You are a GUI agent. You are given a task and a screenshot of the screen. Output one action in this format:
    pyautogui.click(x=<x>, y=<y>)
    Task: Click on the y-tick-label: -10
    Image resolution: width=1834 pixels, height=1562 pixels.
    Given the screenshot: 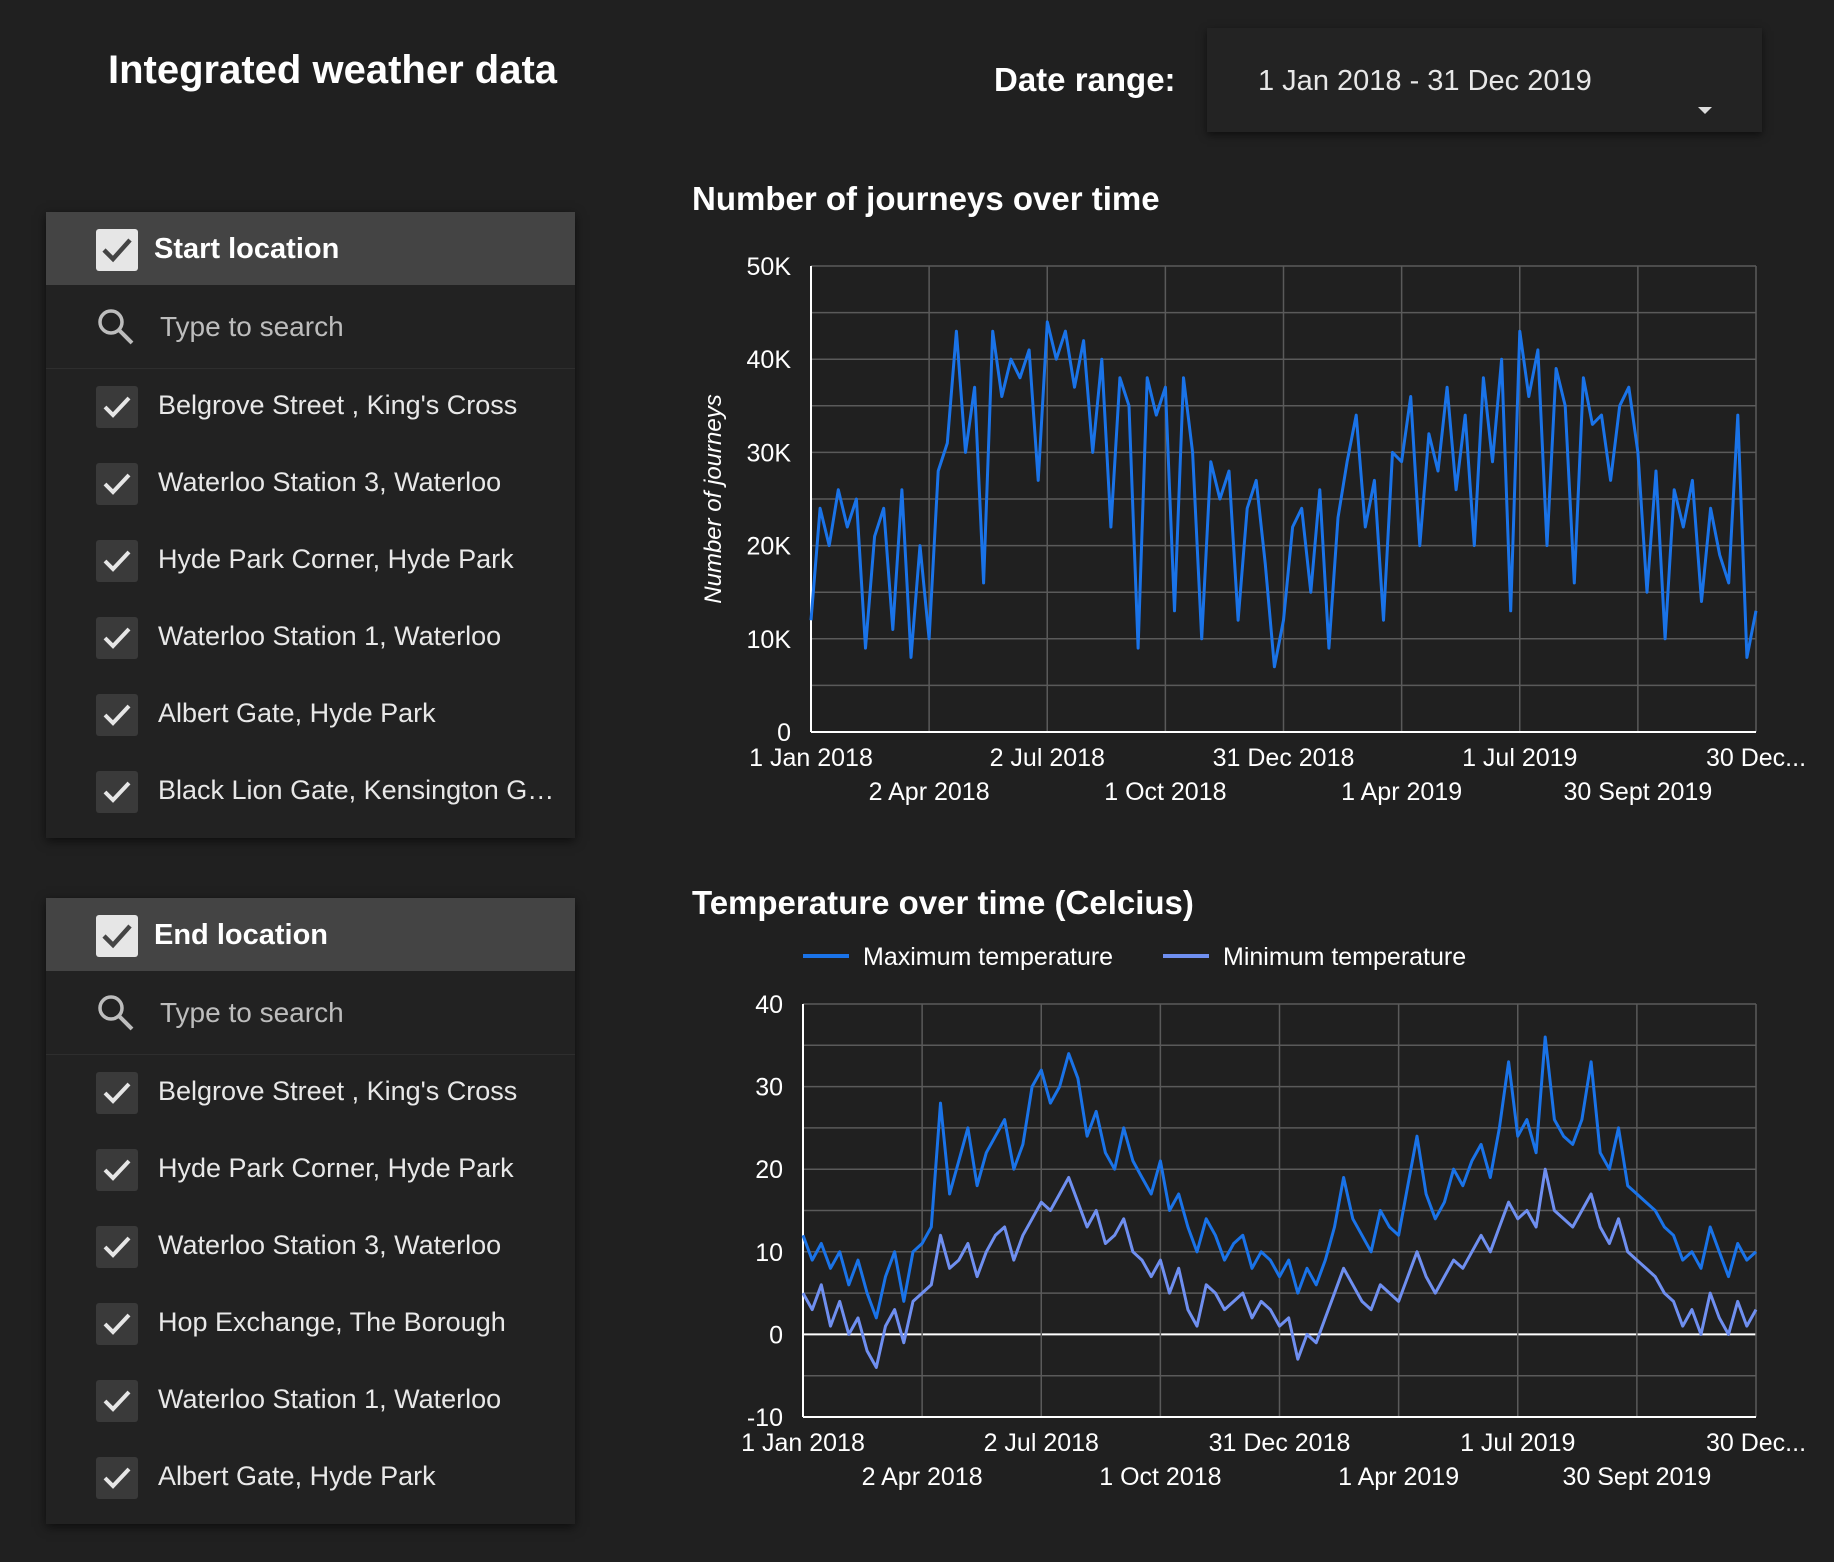 What is the action you would take?
    pyautogui.click(x=765, y=1418)
    